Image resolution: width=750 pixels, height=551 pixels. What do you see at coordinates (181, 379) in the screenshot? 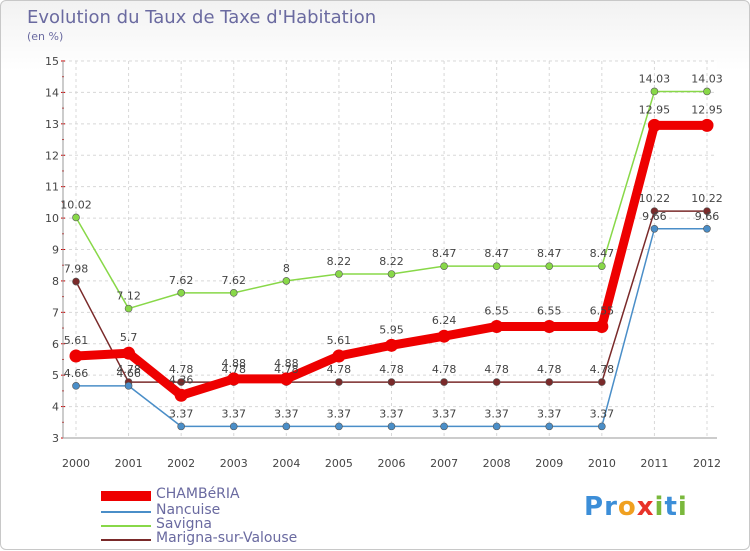
I see `data-label-chamb-ria: 4.36` at bounding box center [181, 379].